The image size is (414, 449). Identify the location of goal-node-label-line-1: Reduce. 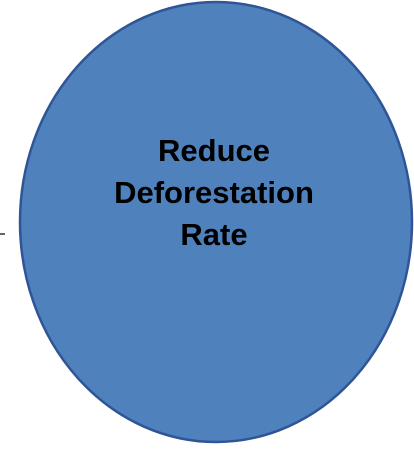
(214, 150).